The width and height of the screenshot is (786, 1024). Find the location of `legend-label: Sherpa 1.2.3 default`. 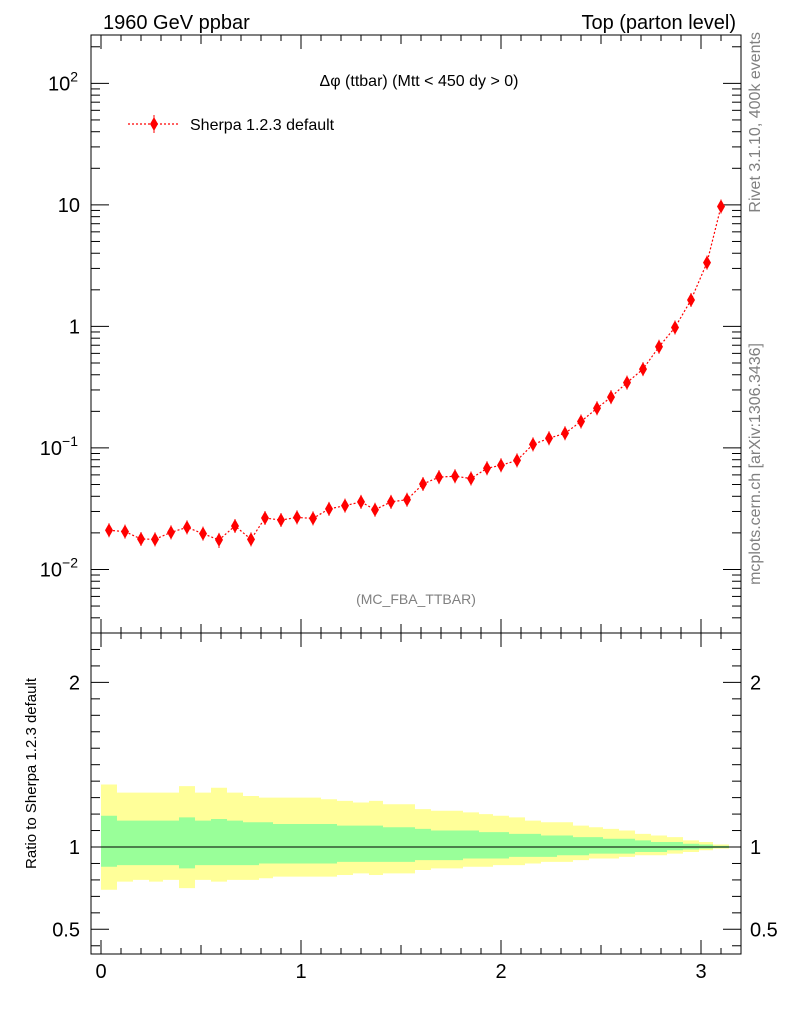

legend-label: Sherpa 1.2.3 default is located at coordinates (262, 125).